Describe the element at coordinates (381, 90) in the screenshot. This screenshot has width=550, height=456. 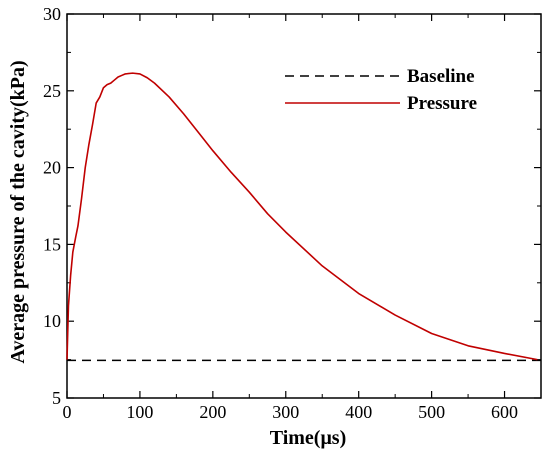
I see `legend: Baseline Pressure` at that location.